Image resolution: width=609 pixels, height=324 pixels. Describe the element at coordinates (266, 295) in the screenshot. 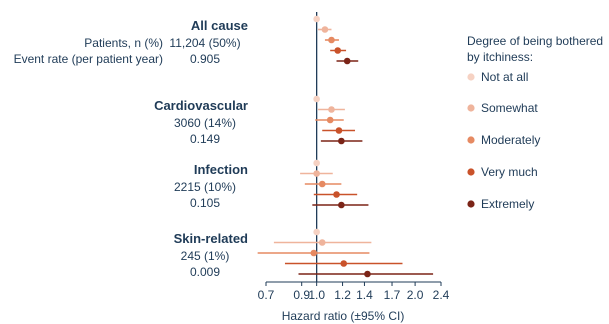

I see `x-tick-label: 0.7` at that location.